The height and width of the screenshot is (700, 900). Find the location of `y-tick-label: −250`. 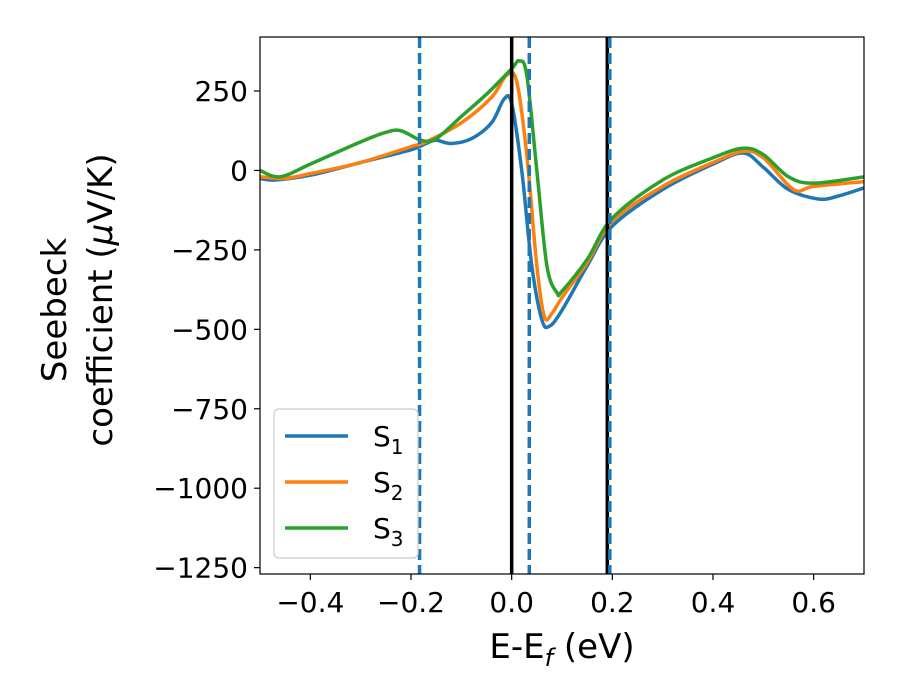

y-tick-label: −250 is located at coordinates (209, 250).